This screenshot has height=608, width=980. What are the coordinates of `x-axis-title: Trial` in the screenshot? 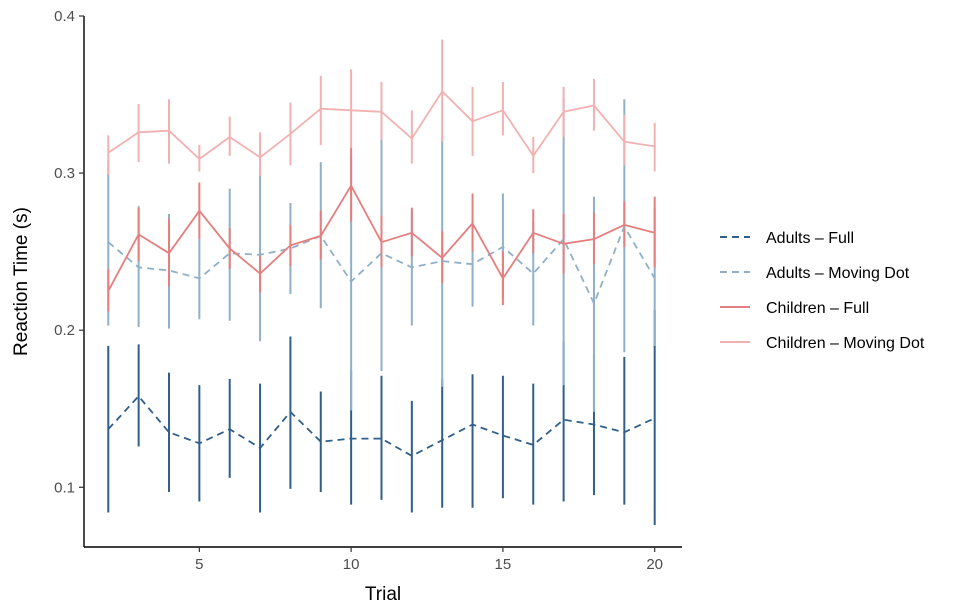 It's located at (383, 594).